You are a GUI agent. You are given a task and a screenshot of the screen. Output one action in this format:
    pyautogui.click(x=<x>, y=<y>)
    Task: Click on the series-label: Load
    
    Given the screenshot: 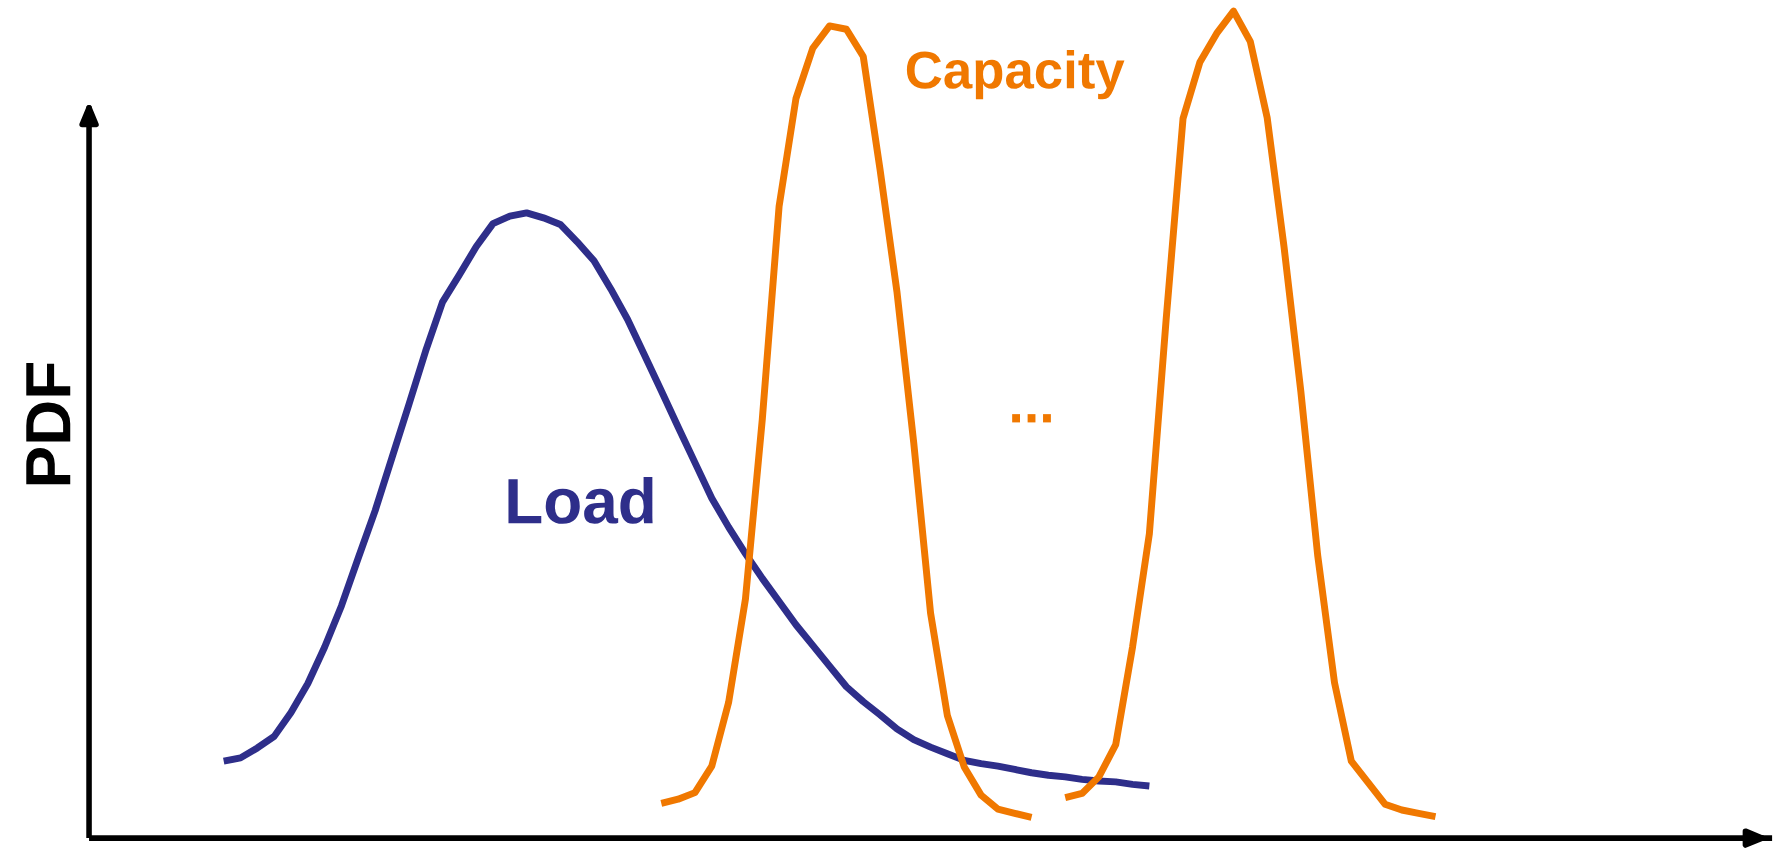 What is the action you would take?
    pyautogui.click(x=580, y=500)
    